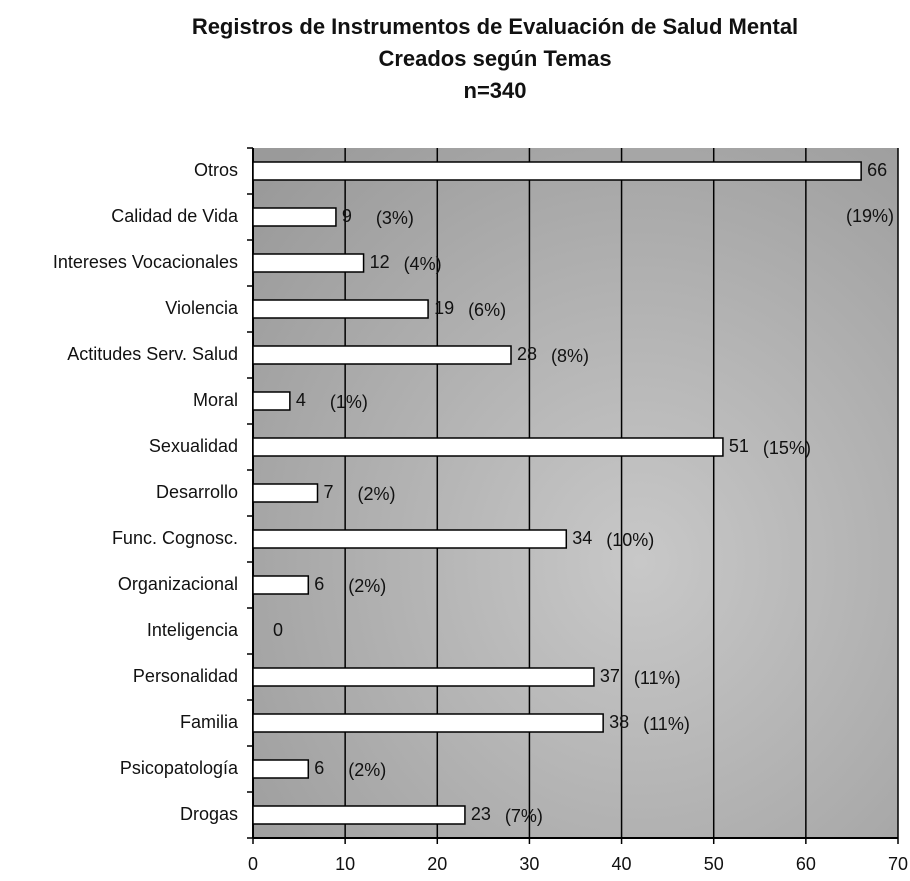  Describe the element at coordinates (216, 170) in the screenshot. I see `y-tick-label: Otros` at that location.